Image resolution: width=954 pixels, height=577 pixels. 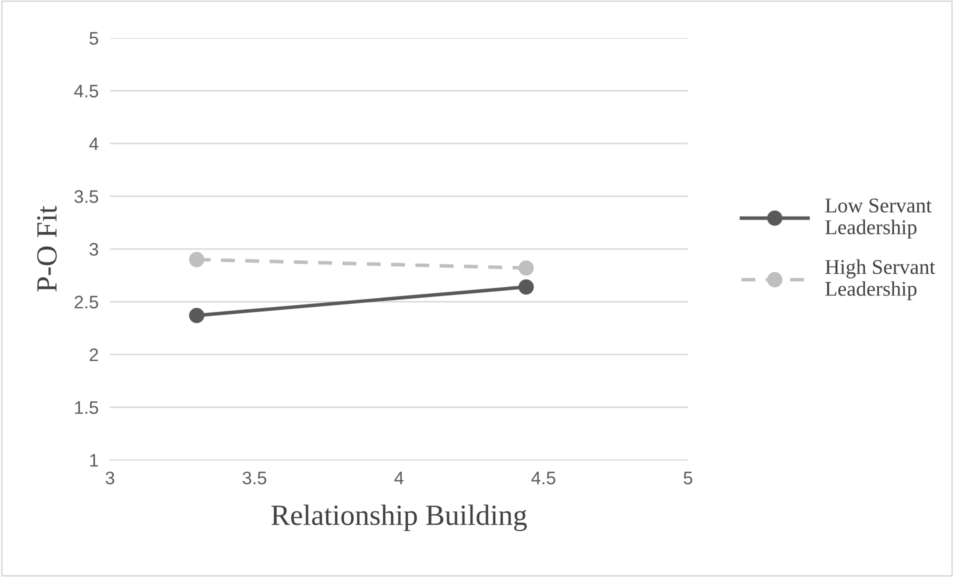 What do you see at coordinates (94, 38) in the screenshot?
I see `y-tick-label: 5` at bounding box center [94, 38].